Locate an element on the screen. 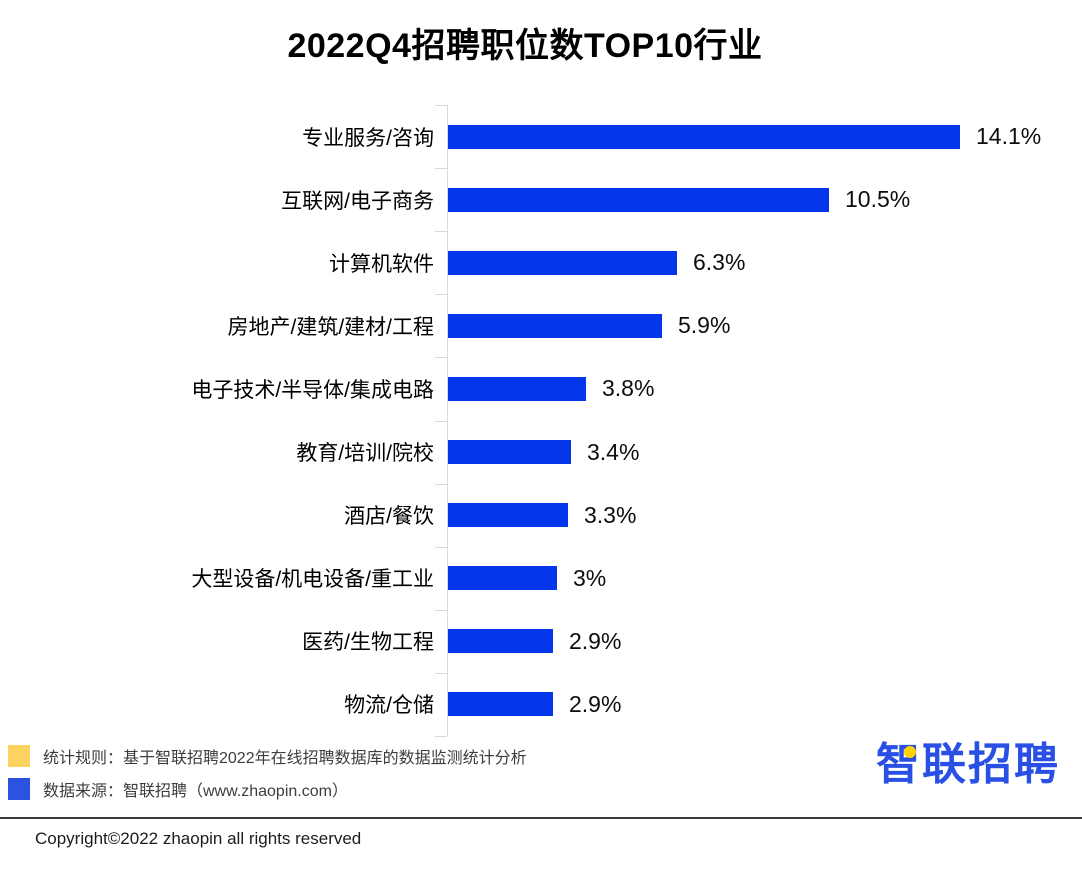 The height and width of the screenshot is (873, 1082). category-label: 互联网/电子商务 is located at coordinates (357, 201).